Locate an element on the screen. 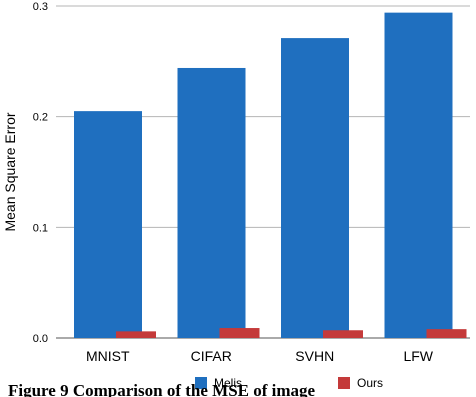 This screenshot has height=397, width=476. y-tick-label: 0.0 is located at coordinates (40, 339).